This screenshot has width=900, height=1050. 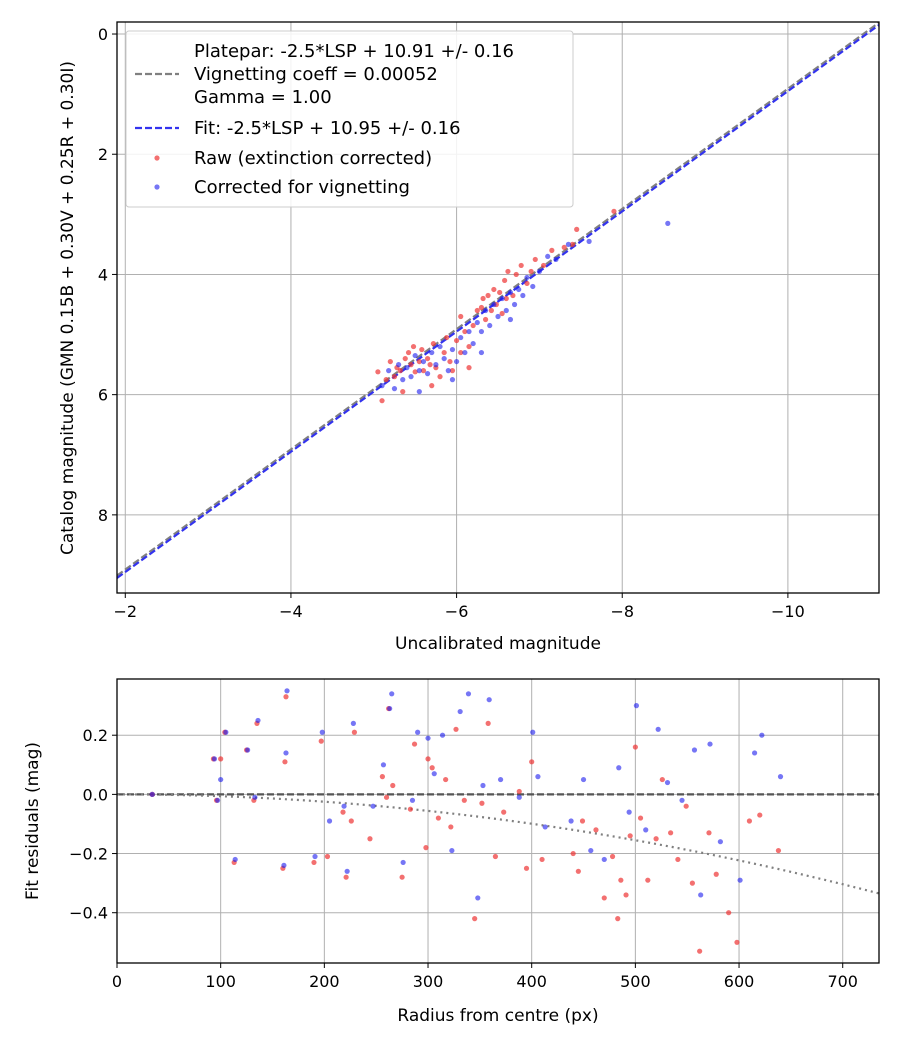 I want to click on legend-vignetting-text: Vignetting coeff = 0.00052, so click(x=316, y=74).